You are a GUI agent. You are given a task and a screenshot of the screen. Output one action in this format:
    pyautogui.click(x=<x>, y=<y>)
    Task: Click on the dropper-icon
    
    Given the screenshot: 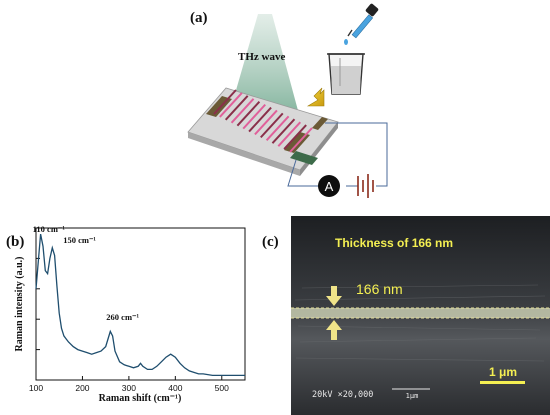 What is the action you would take?
    pyautogui.click(x=361, y=24)
    